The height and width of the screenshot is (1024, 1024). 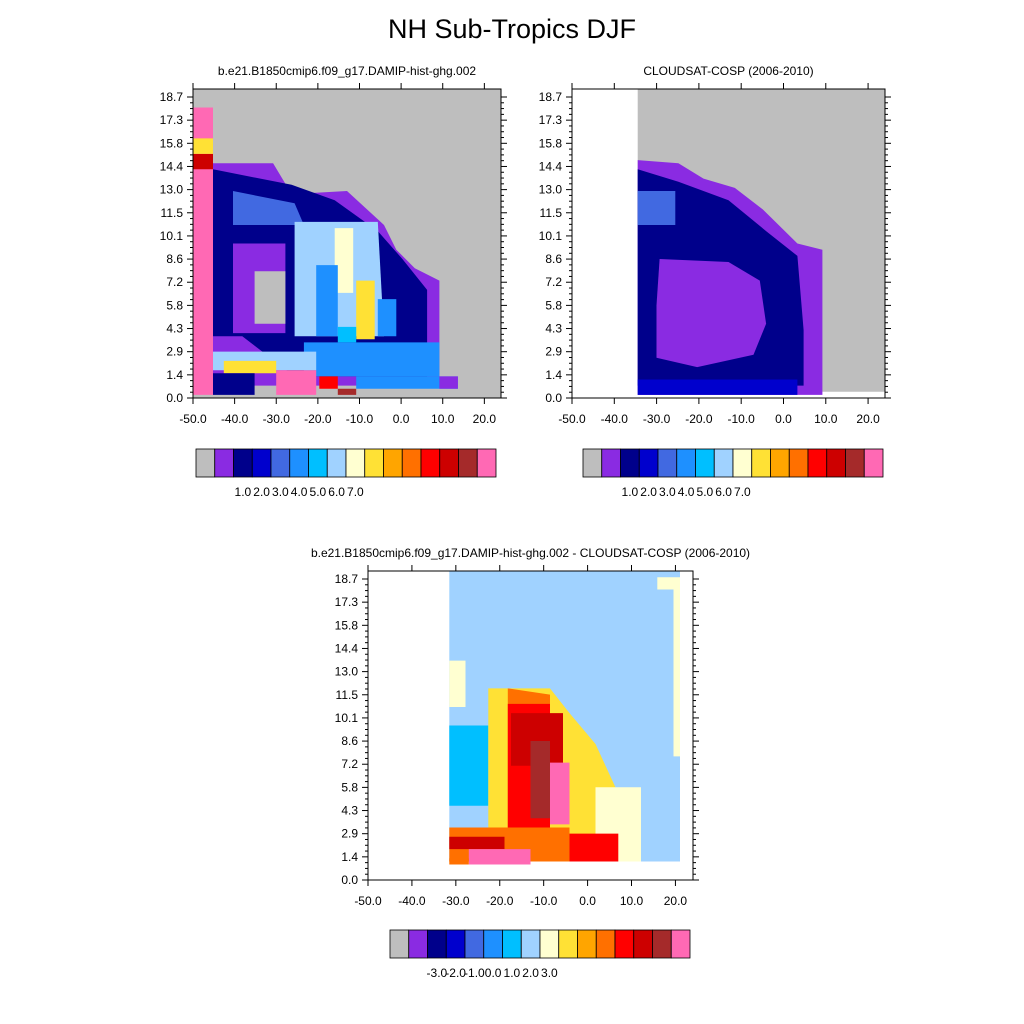 What do you see at coordinates (174, 259) in the screenshot?
I see `y-tick-label: 8.6` at bounding box center [174, 259].